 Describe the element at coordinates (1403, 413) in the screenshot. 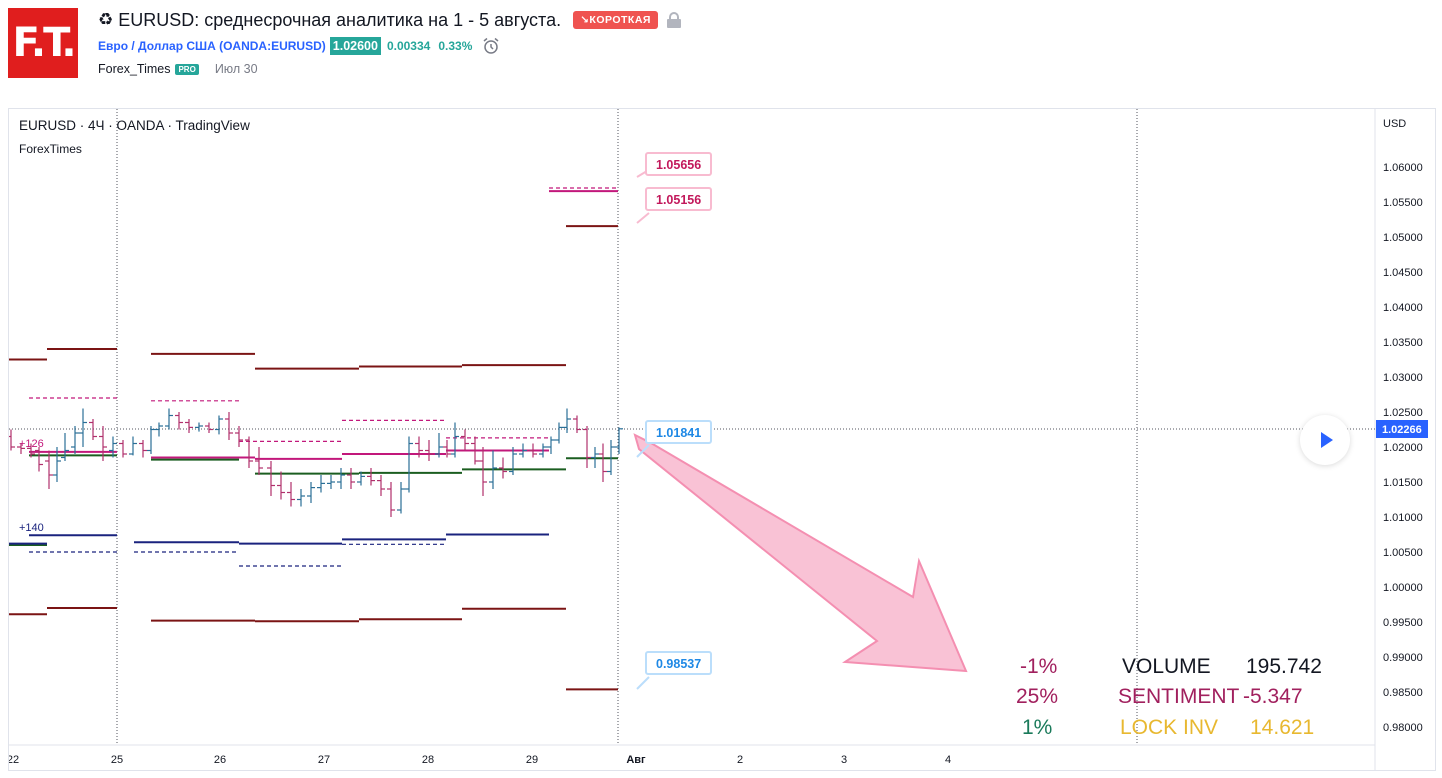

I see `y-tick-label: 1.02500` at that location.